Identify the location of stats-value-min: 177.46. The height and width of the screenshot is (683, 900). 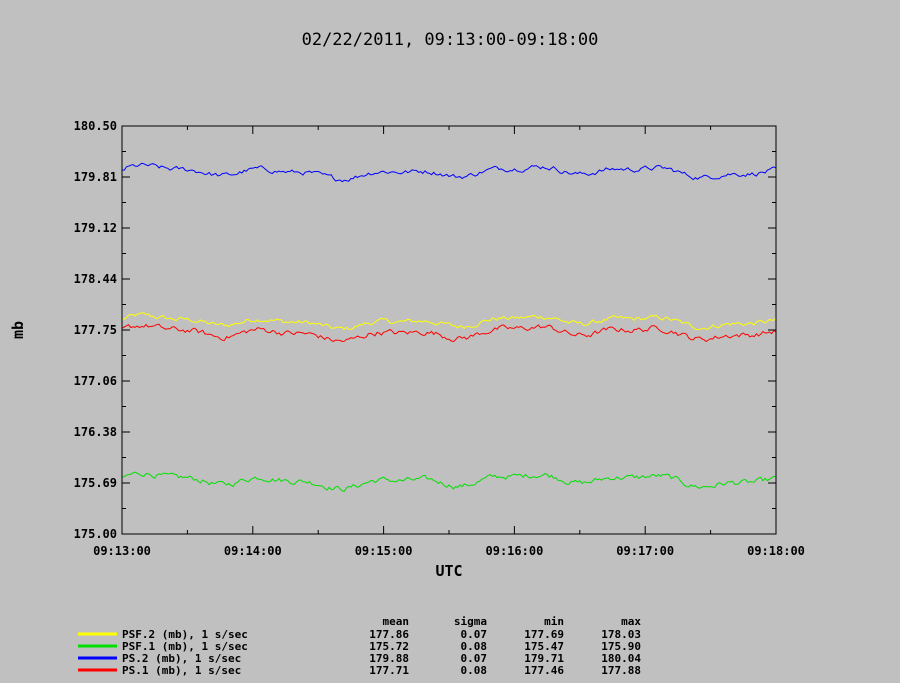
(544, 670).